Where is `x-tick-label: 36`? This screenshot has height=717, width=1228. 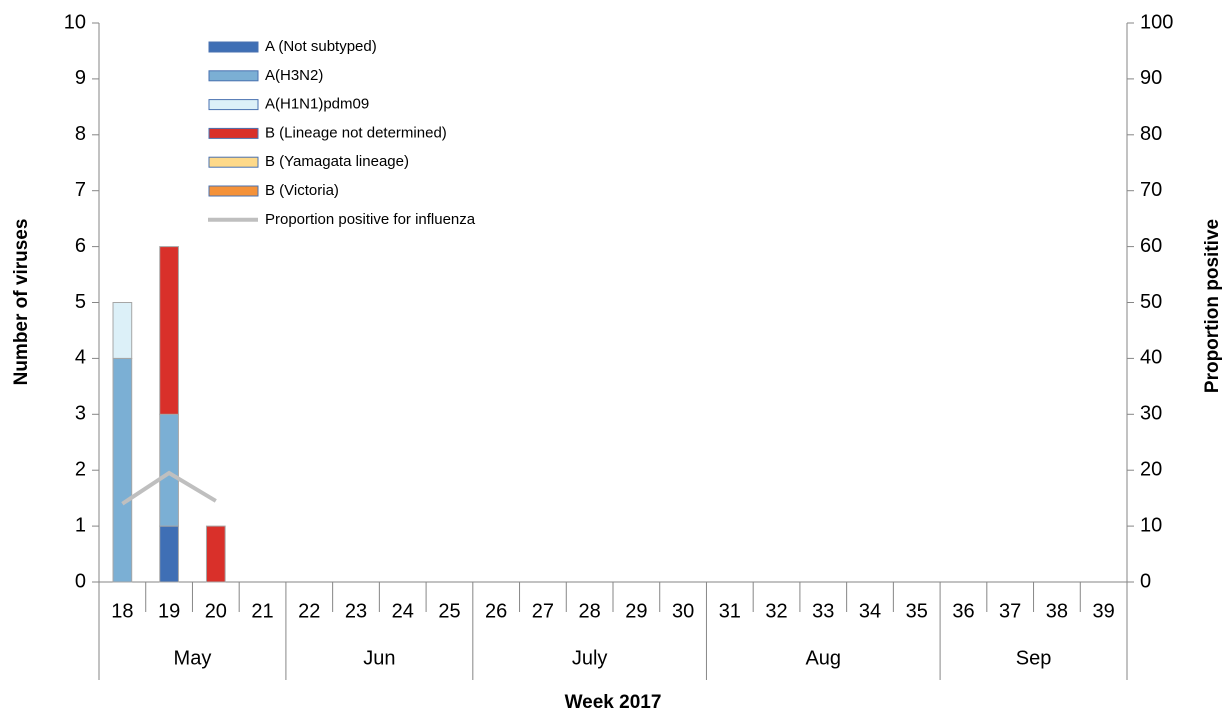
x-tick-label: 36 is located at coordinates (963, 611).